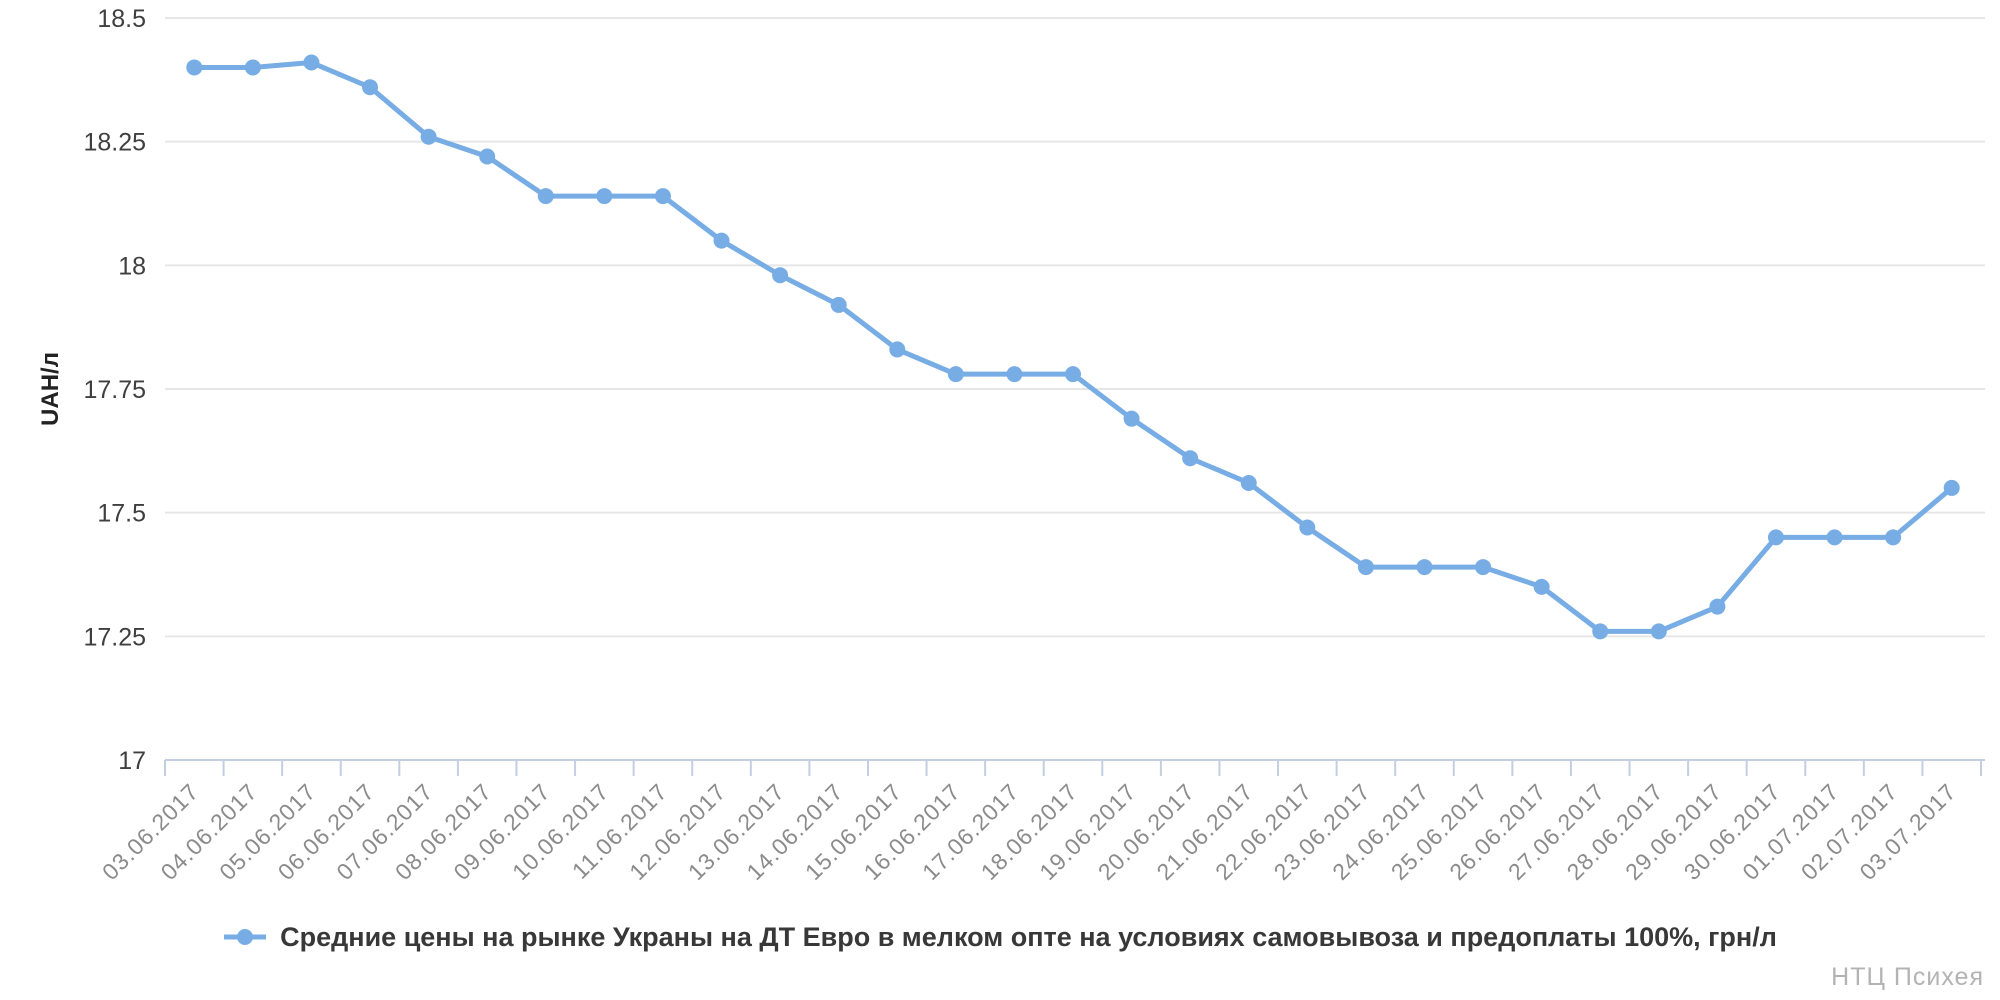 The width and height of the screenshot is (2000, 1000). I want to click on legend-line-marker-icon, so click(245, 937).